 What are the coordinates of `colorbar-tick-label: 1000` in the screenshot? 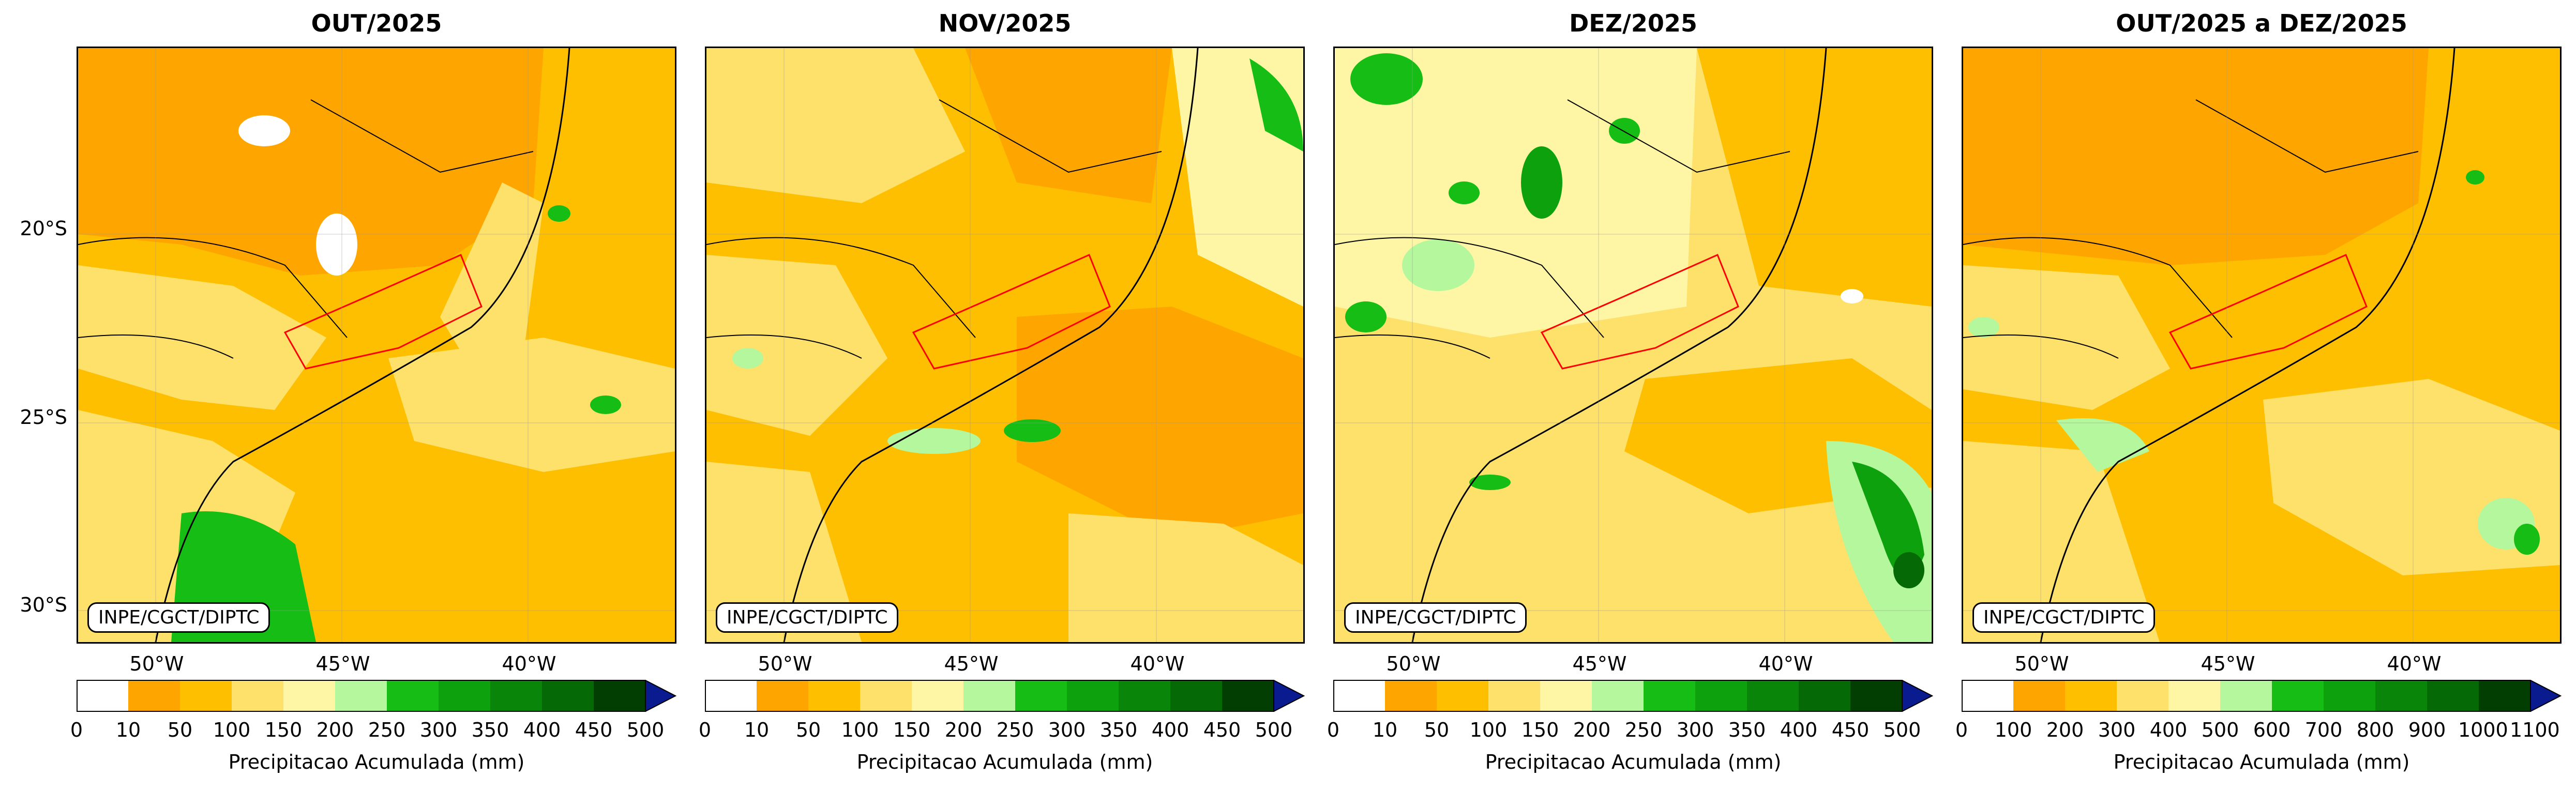 It's located at (2483, 730).